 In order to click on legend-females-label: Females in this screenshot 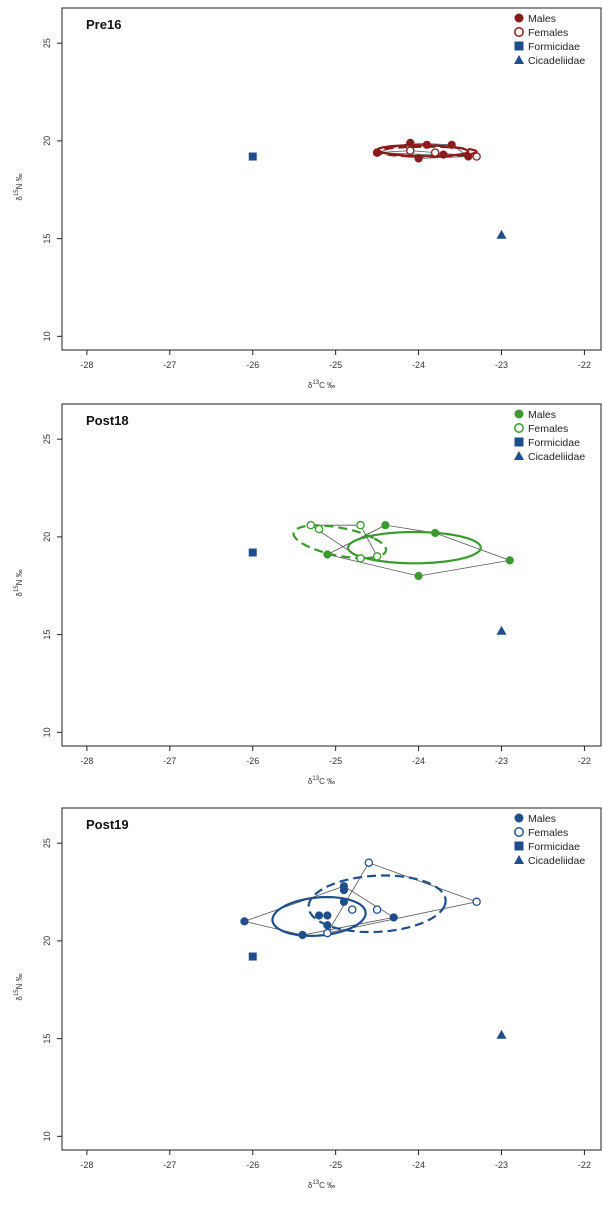, I will do `click(548, 33)`.